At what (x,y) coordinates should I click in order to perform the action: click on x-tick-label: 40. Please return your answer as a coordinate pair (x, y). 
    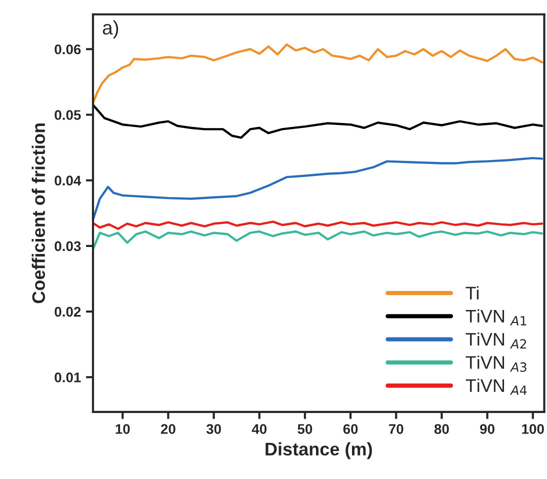
    Looking at the image, I should click on (259, 429).